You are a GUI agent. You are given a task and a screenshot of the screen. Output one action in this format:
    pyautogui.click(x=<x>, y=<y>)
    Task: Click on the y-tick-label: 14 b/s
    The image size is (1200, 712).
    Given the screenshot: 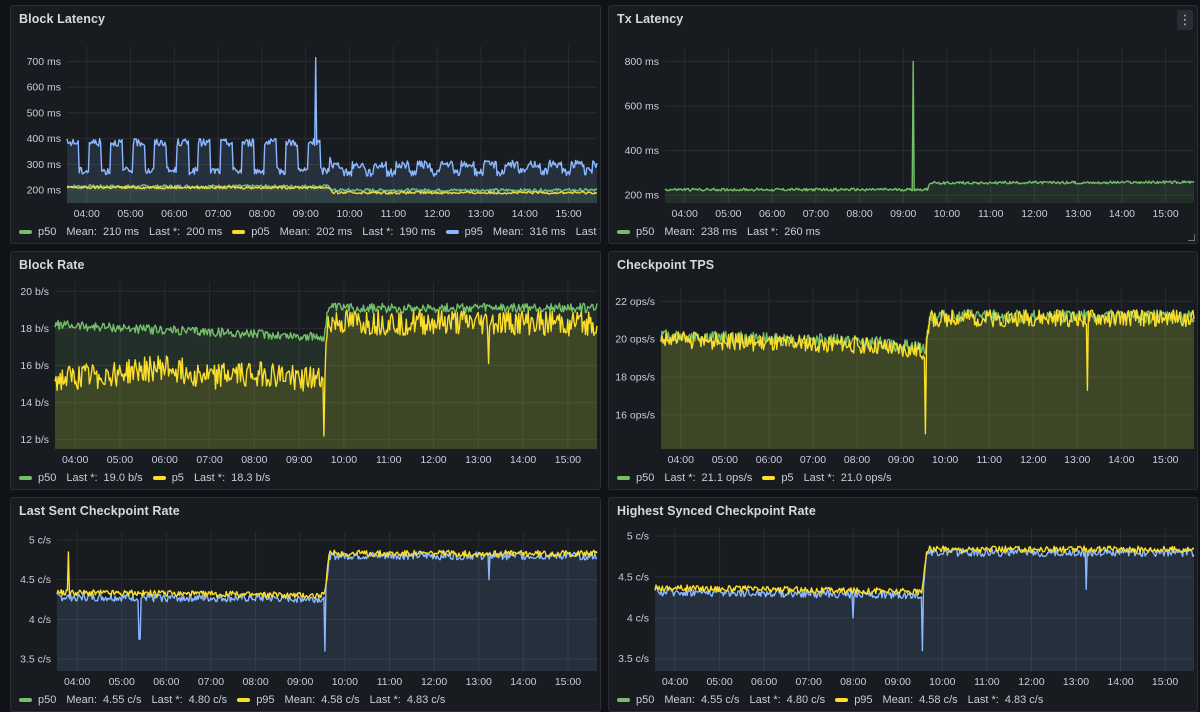 What is the action you would take?
    pyautogui.click(x=34, y=403)
    